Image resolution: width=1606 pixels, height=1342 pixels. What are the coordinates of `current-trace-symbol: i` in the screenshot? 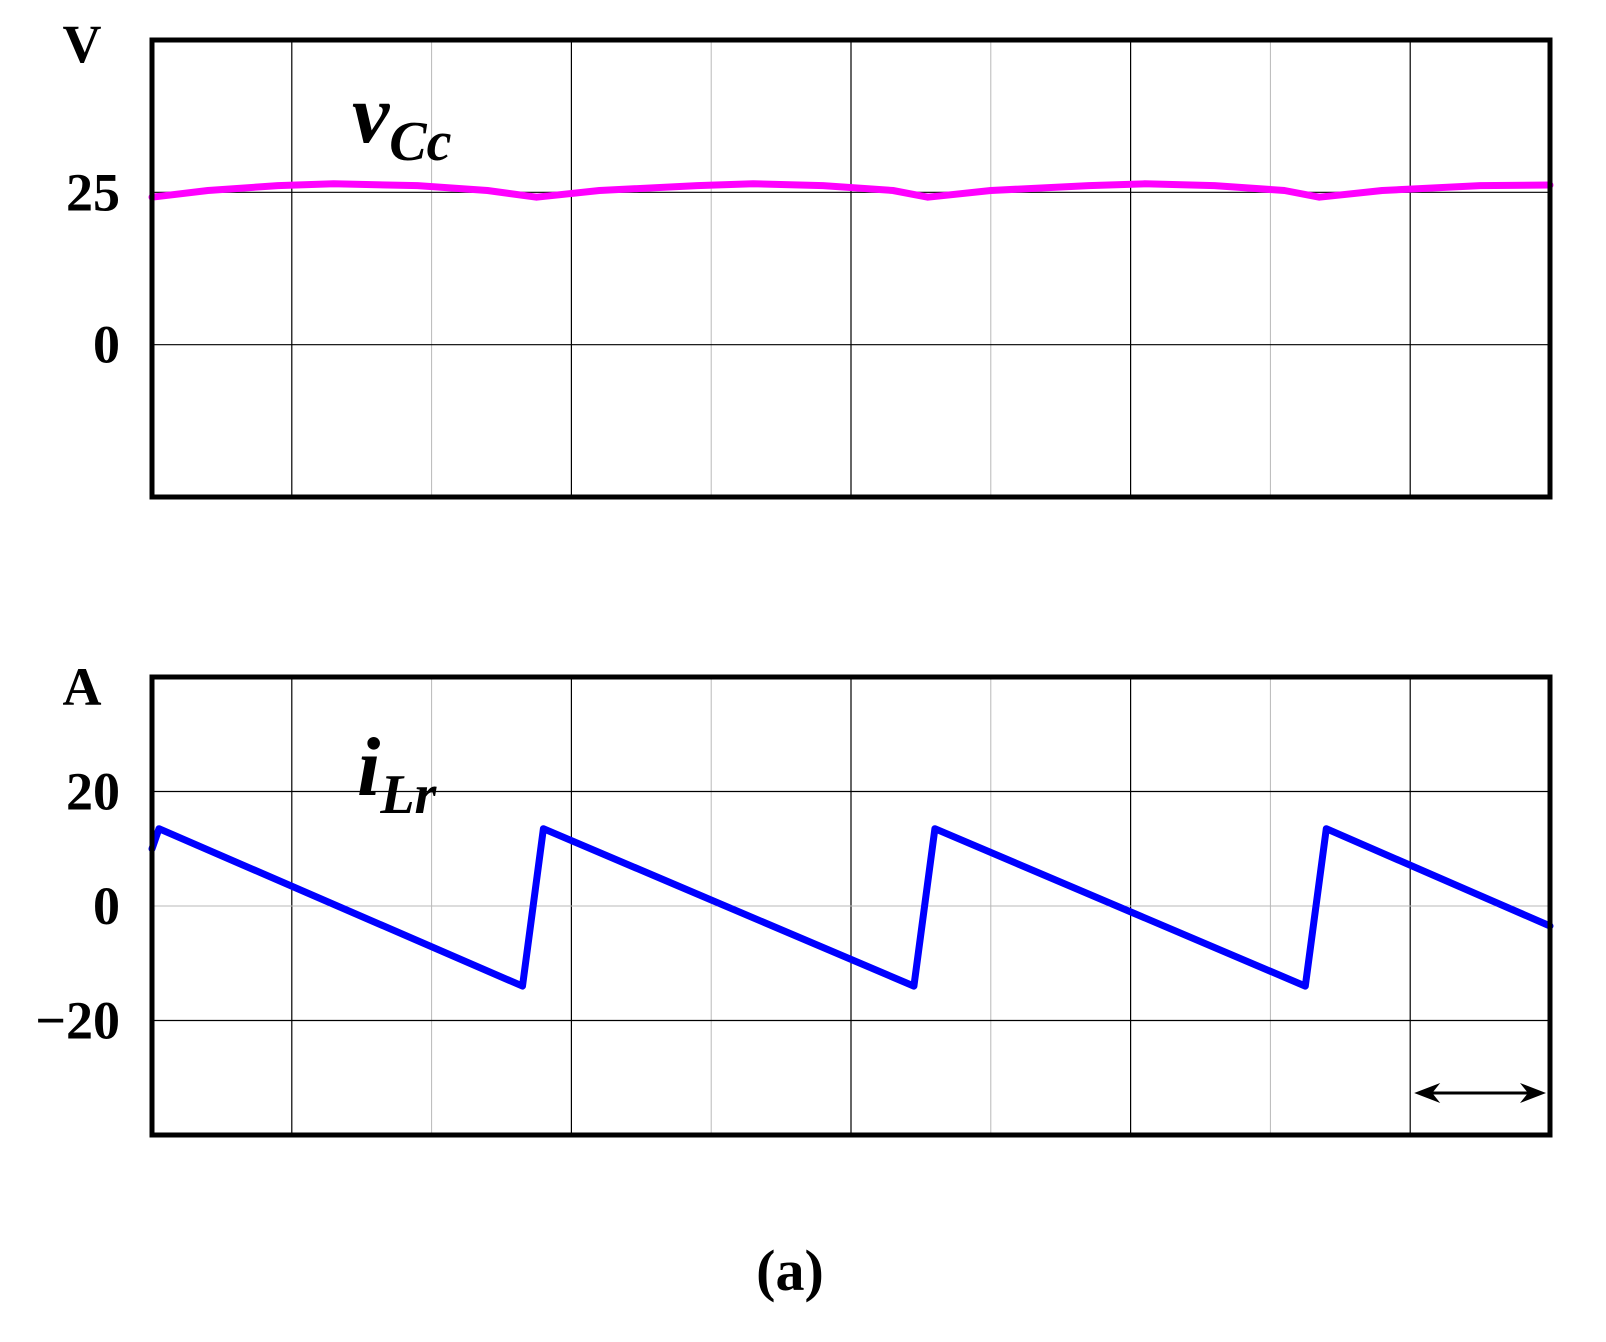 It's located at (368, 767).